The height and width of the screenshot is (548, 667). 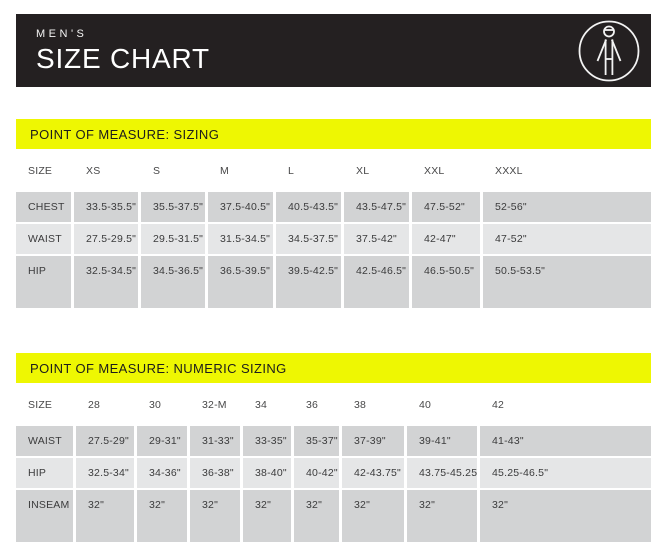 I want to click on size-value-cell: 29.5-31.5", so click(x=173, y=239).